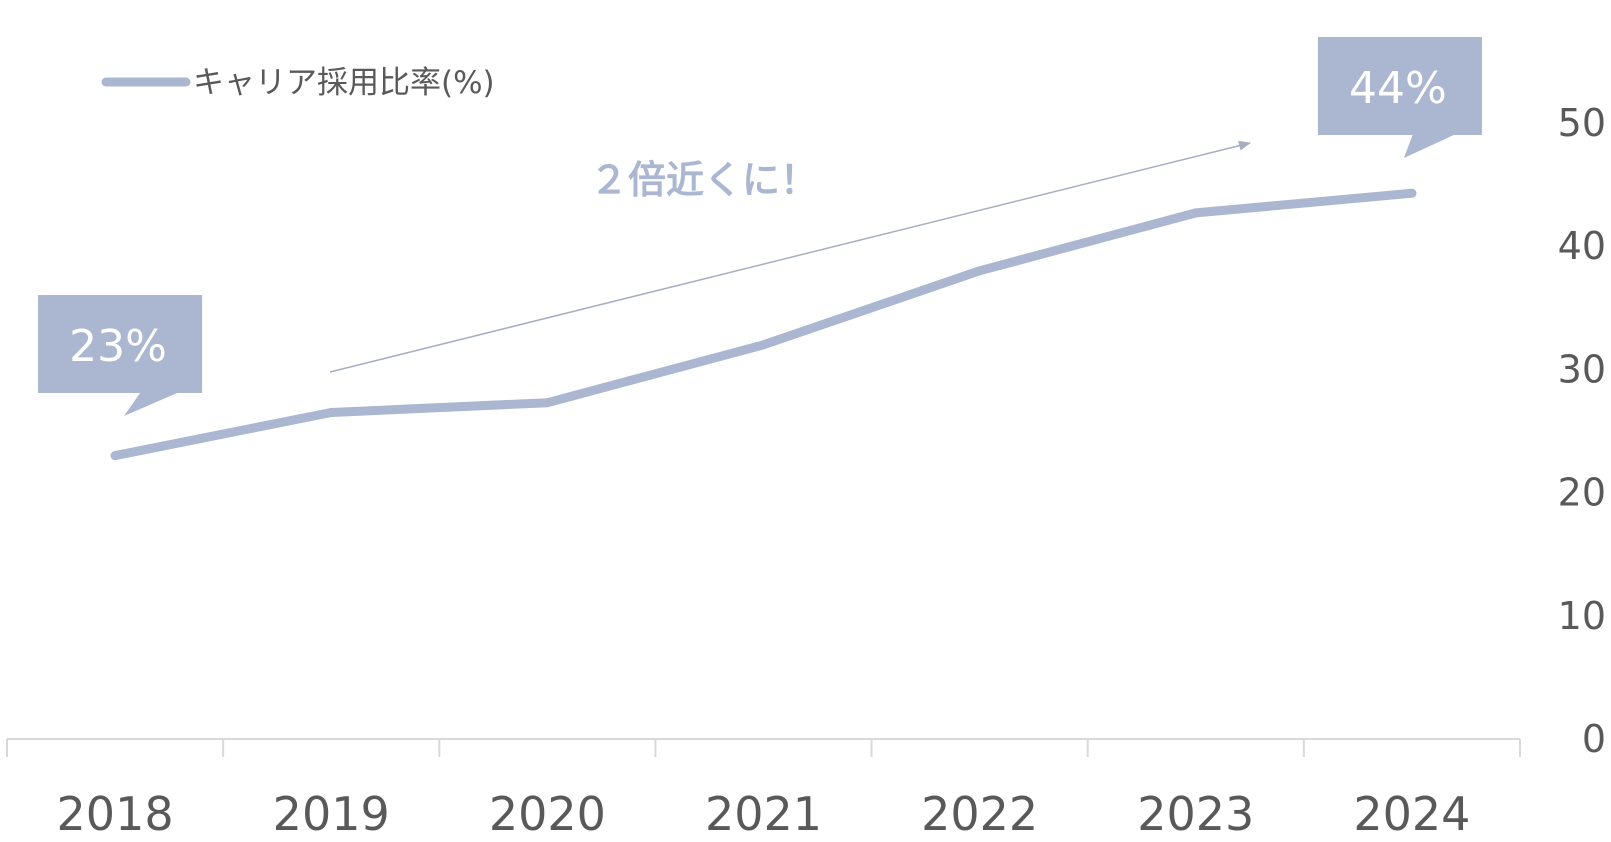 Image resolution: width=1611 pixels, height=842 pixels. Describe the element at coordinates (1582, 123) in the screenshot. I see `y-tick-label: 50` at that location.